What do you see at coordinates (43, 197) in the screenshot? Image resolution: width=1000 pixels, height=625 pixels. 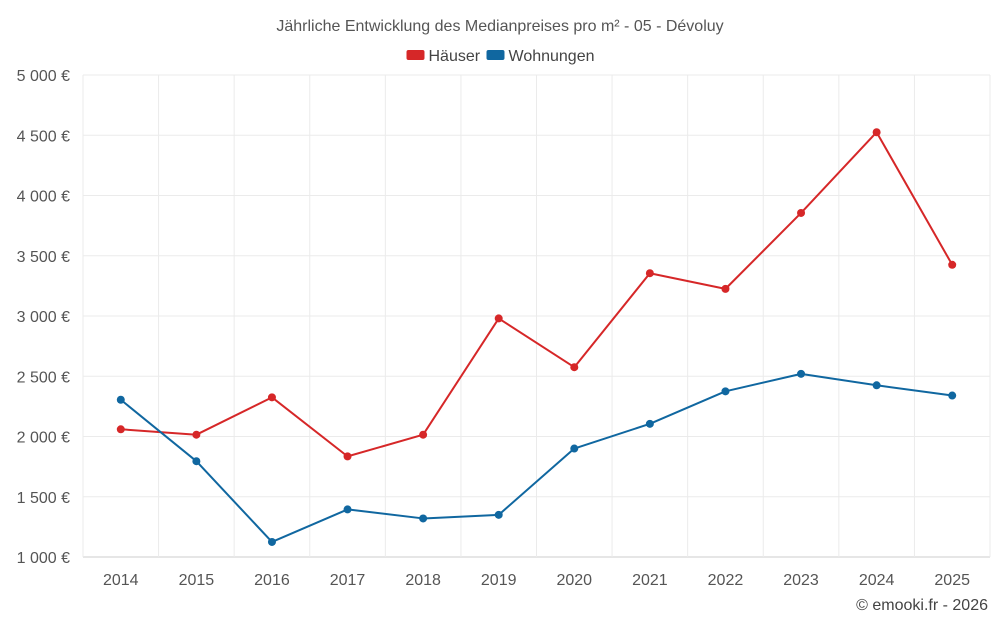 I see `y-tick-label: 4 000 €` at bounding box center [43, 197].